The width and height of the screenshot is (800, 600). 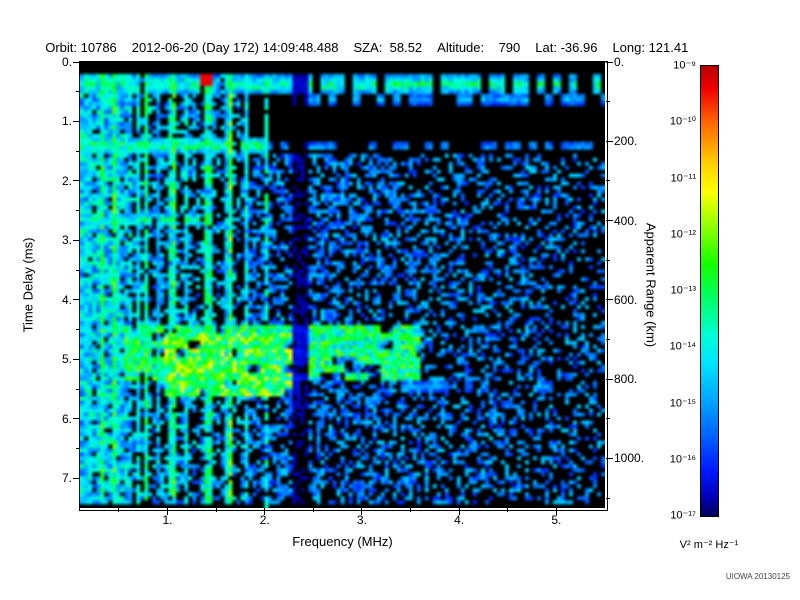 What do you see at coordinates (66, 62) in the screenshot?
I see `y-tick-label: 0.` at bounding box center [66, 62].